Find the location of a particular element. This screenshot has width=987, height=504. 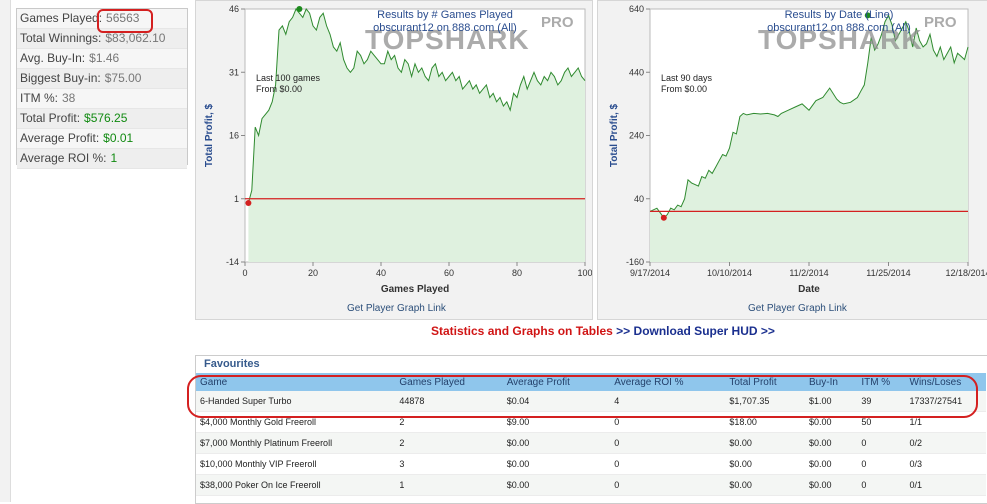

column-header: ITM % is located at coordinates (881, 382).